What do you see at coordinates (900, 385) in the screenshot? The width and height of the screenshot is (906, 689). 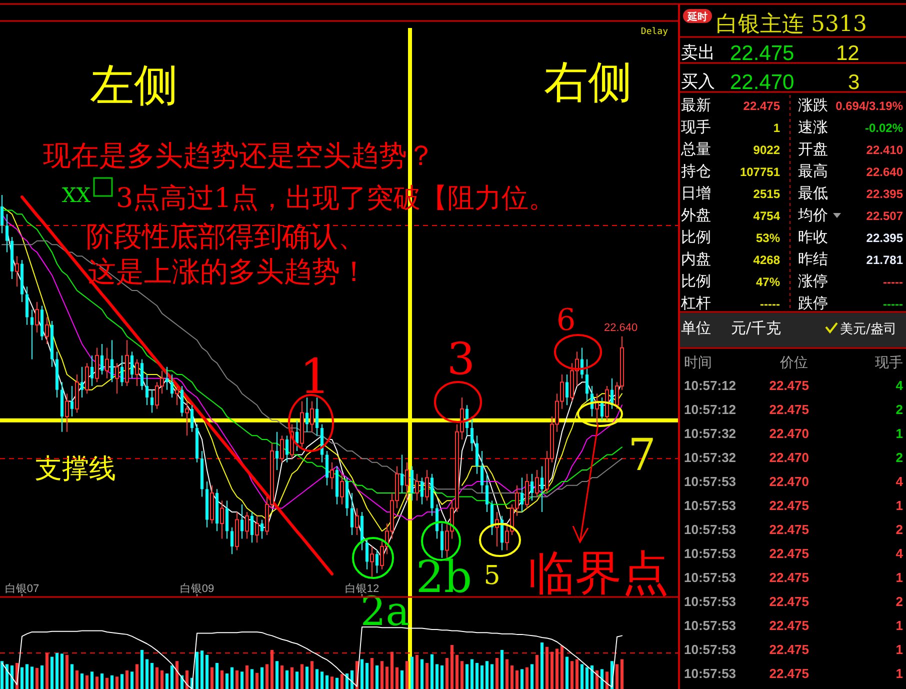 I see `text: 4` at bounding box center [900, 385].